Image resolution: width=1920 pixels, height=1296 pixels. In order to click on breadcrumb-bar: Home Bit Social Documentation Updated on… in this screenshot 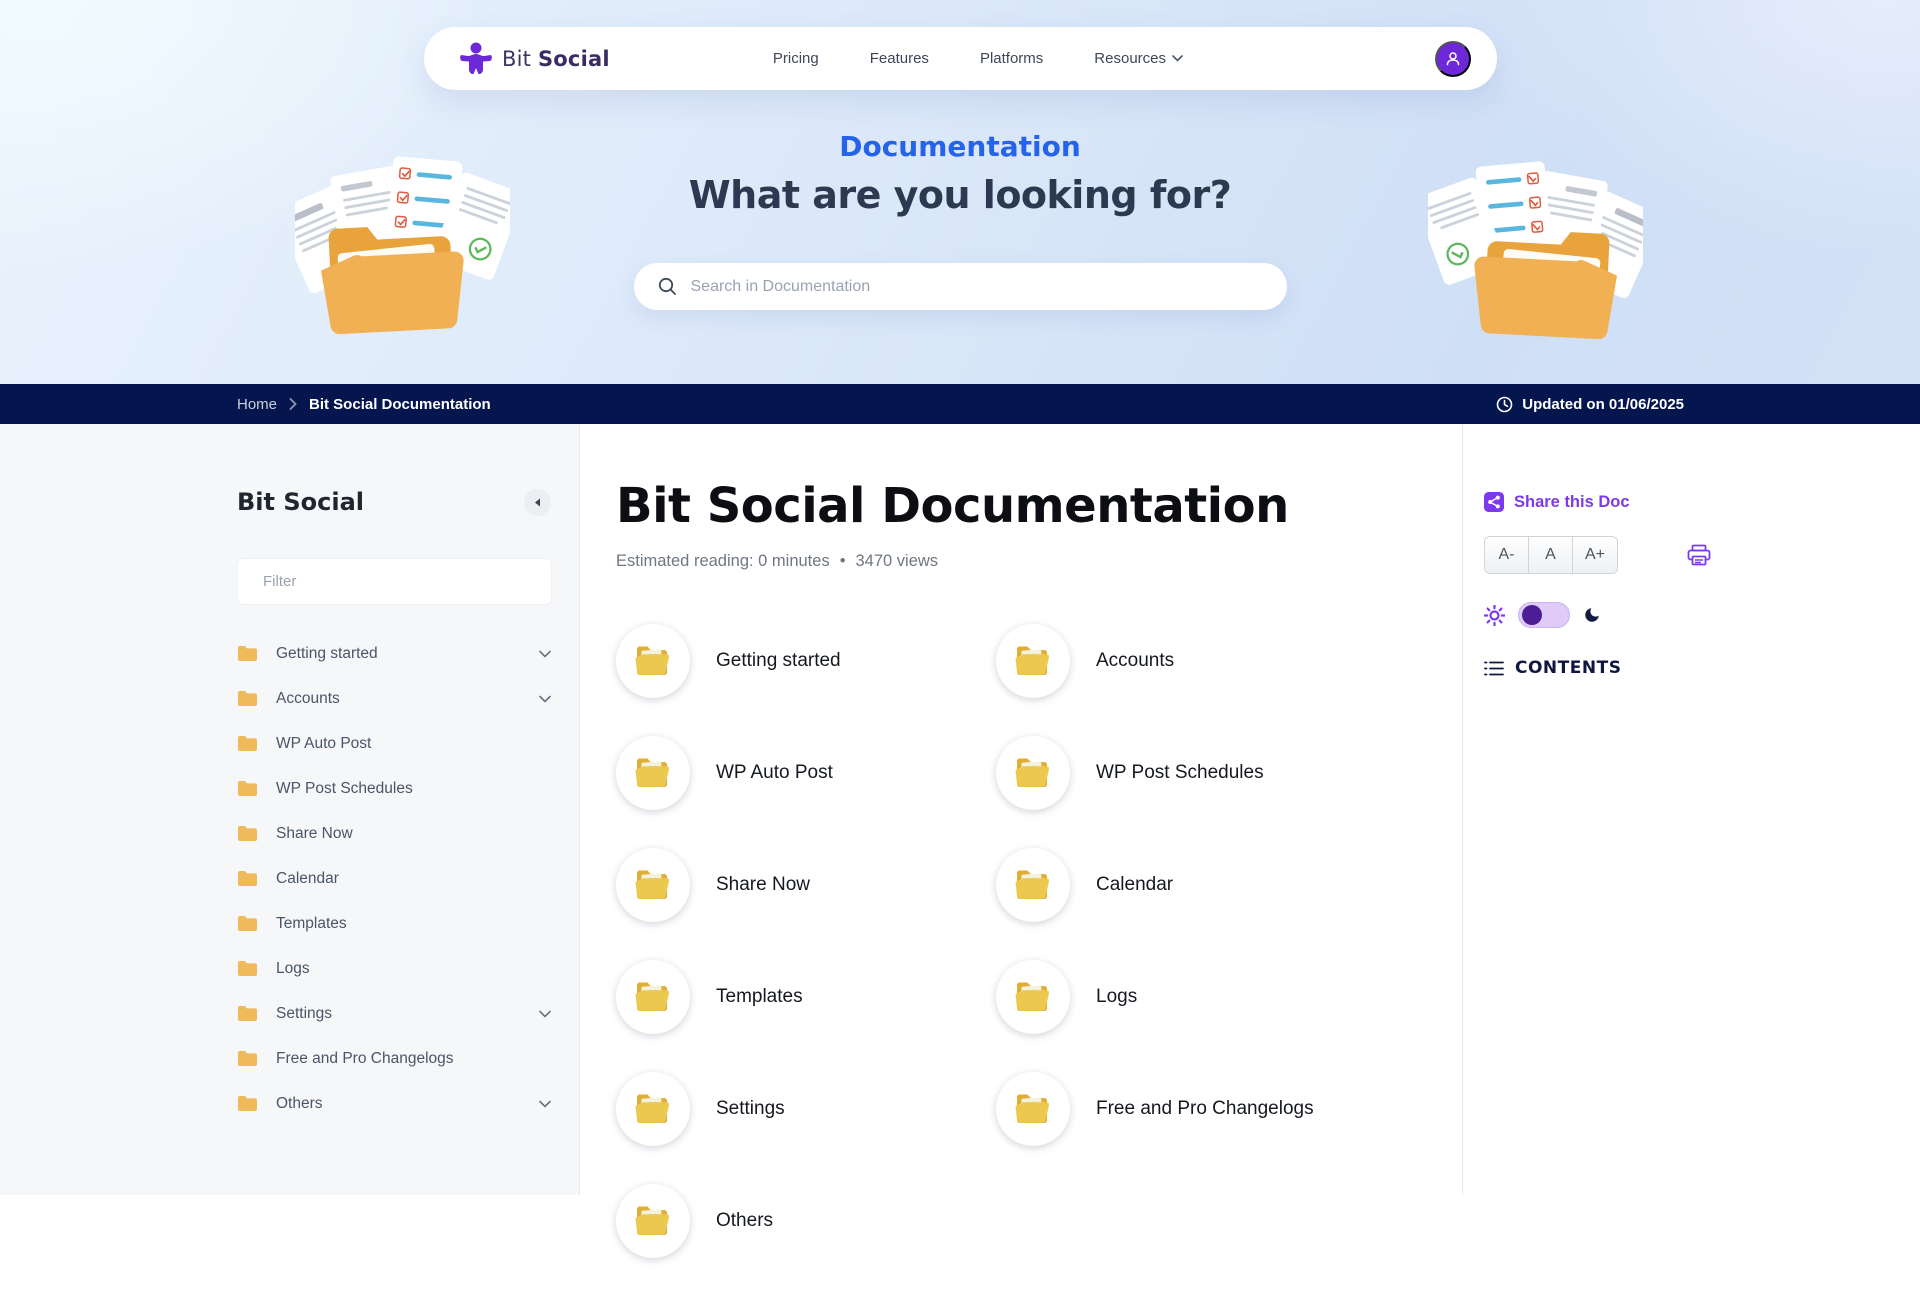, I will do `click(960, 404)`.